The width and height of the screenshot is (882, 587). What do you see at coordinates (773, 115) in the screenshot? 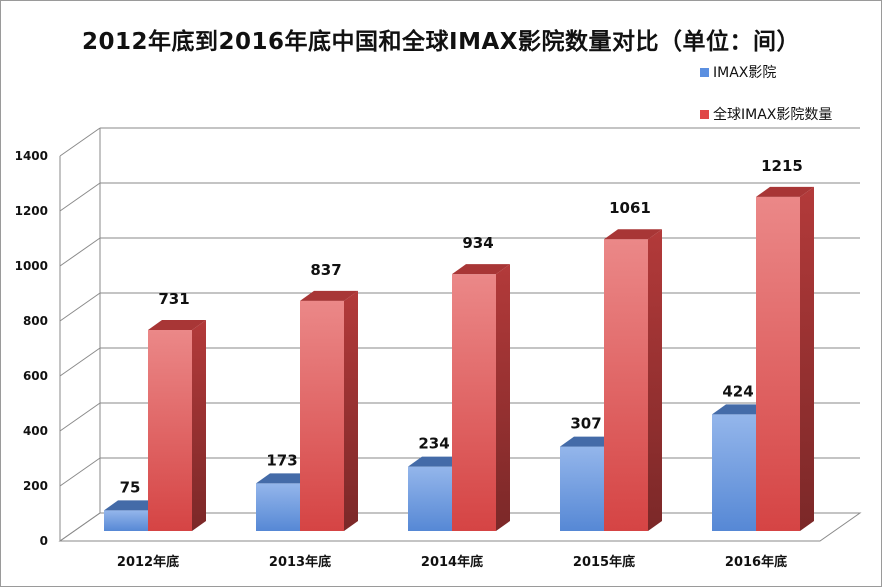
I see `legend-label-series-2: 全球IMAX影院数量` at bounding box center [773, 115].